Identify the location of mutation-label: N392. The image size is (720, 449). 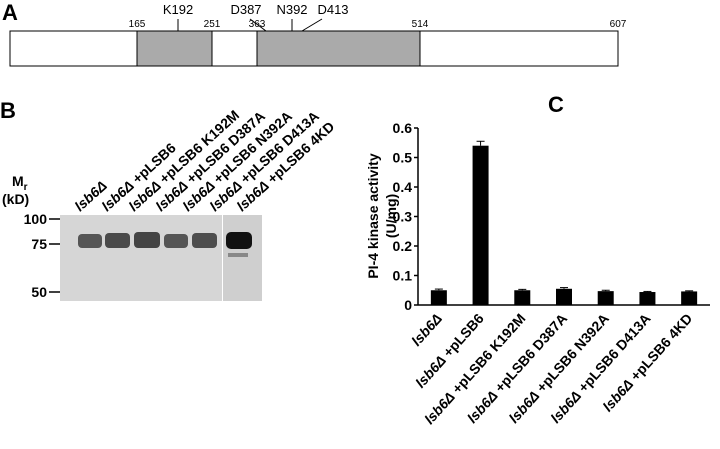
(291, 9).